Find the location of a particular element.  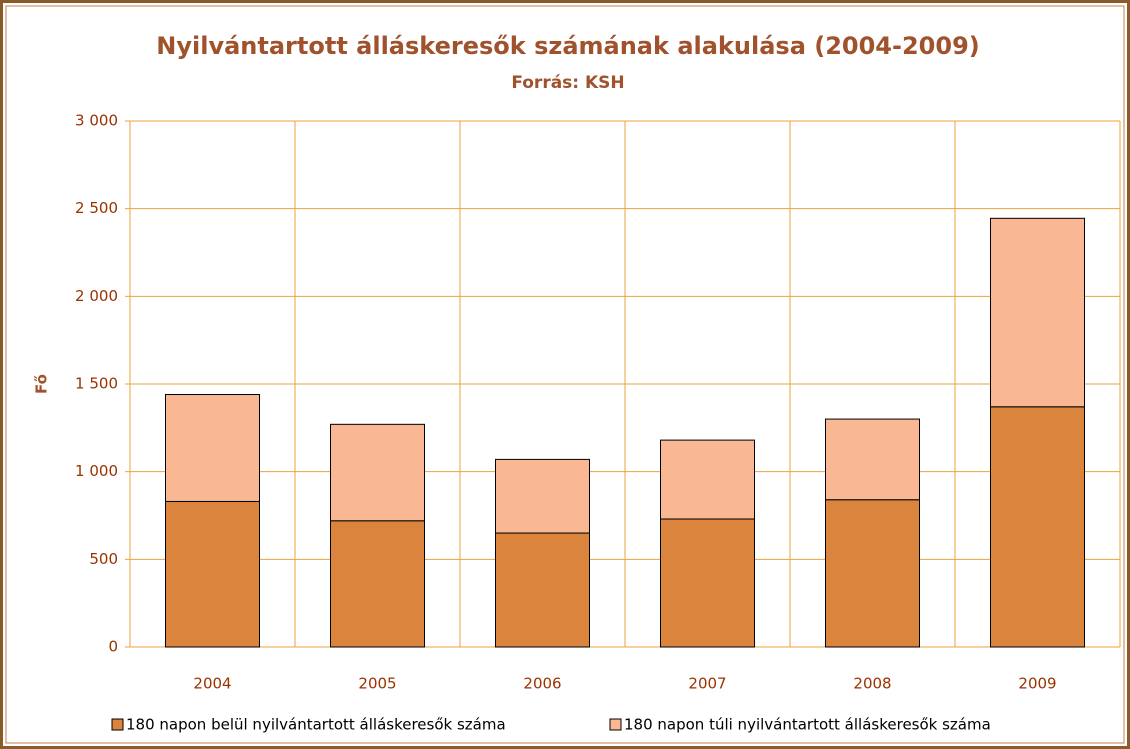

chart-subtitle: Forrás: KSH is located at coordinates (567, 83).